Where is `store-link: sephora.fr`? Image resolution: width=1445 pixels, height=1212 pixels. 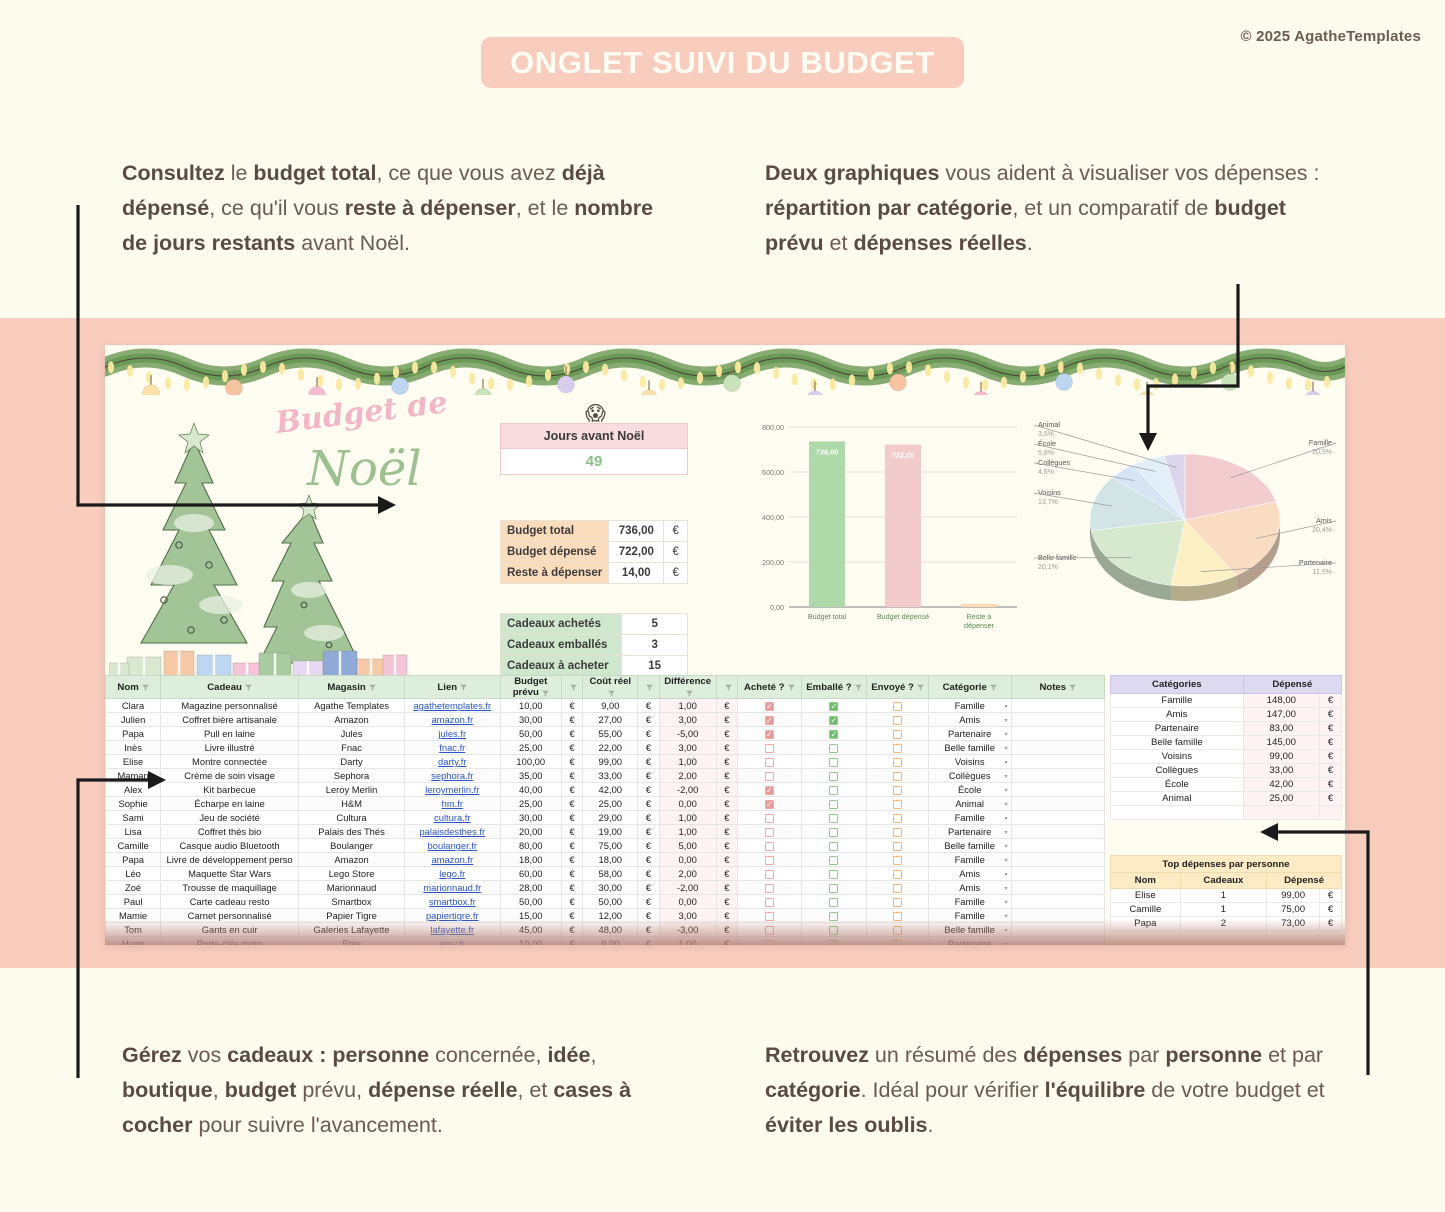 store-link: sephora.fr is located at coordinates (452, 775).